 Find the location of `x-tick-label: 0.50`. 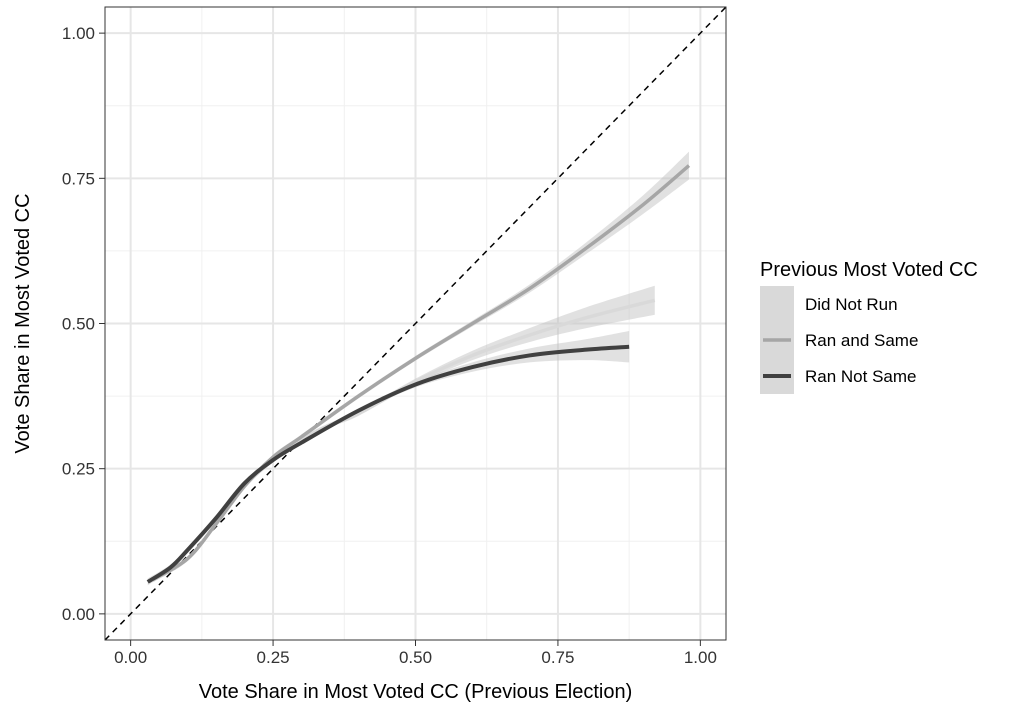

x-tick-label: 0.50 is located at coordinates (415, 657).